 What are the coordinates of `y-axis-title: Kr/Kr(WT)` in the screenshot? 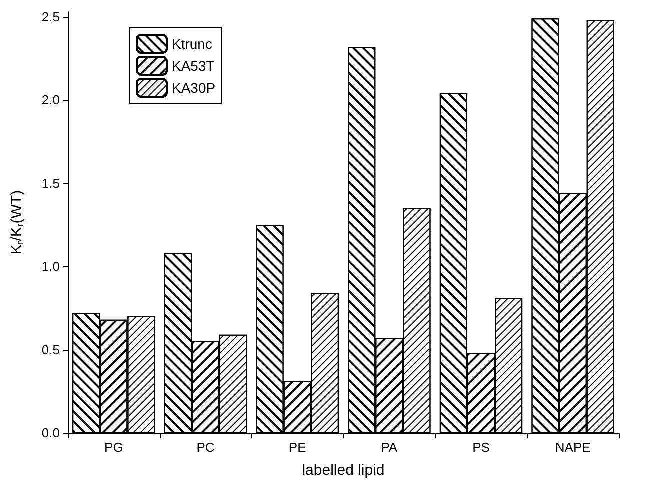 It's located at (17, 222).